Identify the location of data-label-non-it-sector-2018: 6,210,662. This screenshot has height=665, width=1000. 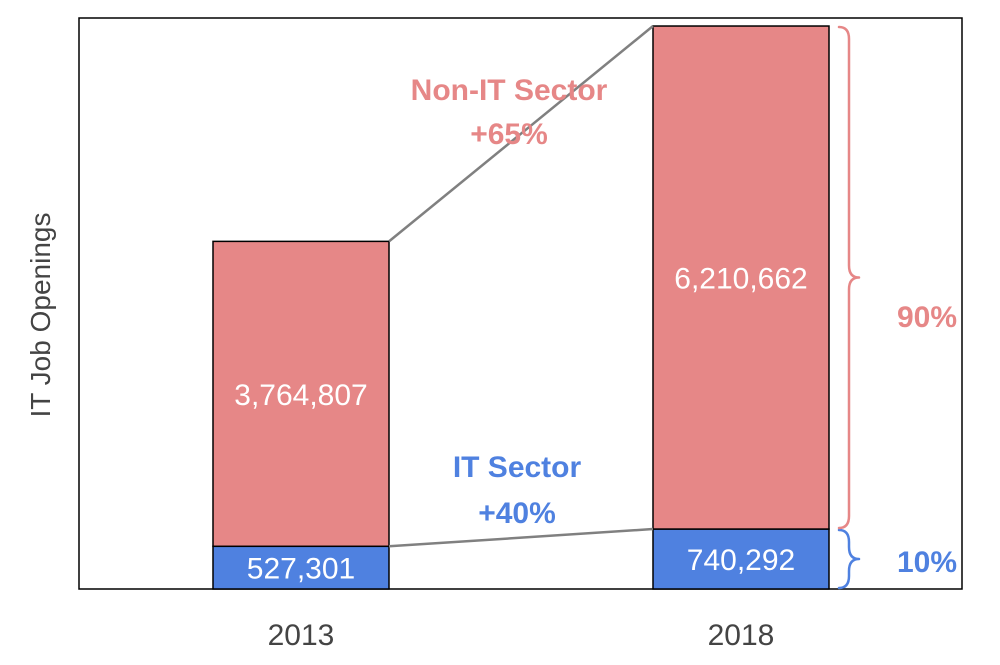
(740, 279).